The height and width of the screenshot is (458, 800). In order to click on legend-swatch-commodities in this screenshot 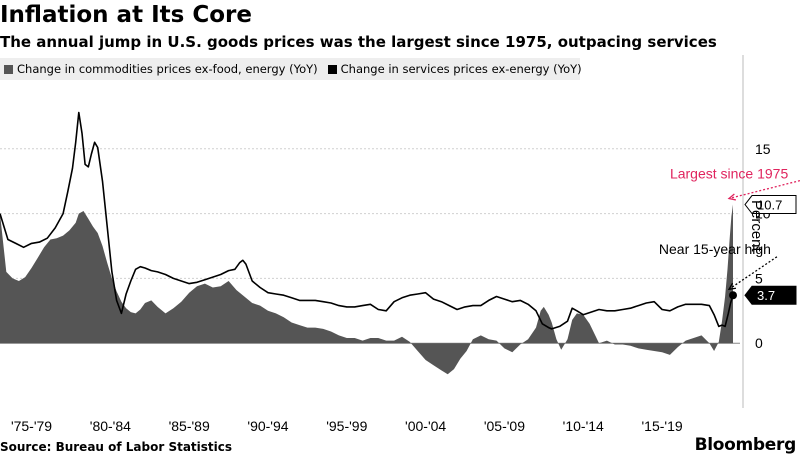, I will do `click(8, 69)`.